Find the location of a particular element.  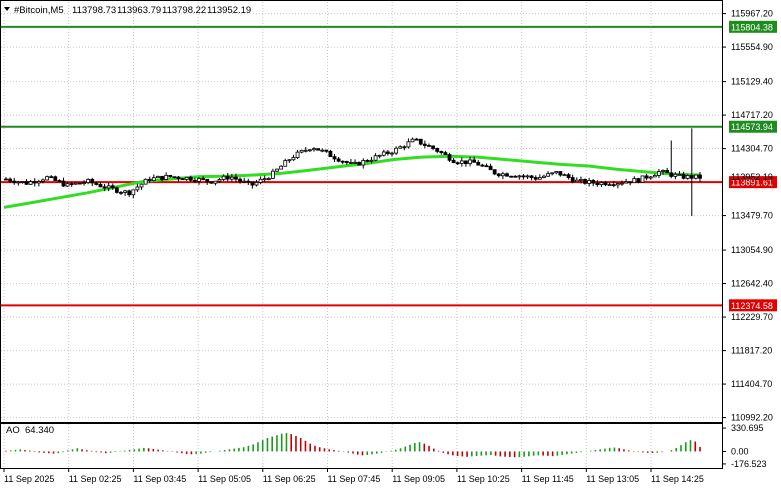

time-tick-label: 11 Sep 2025 is located at coordinates (29, 479).